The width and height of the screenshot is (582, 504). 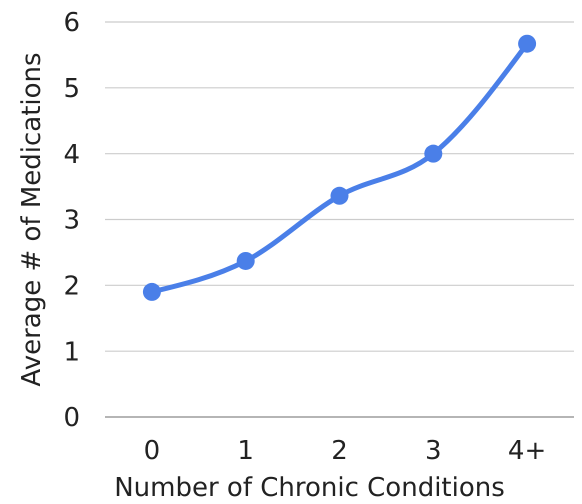 I want to click on y-axis-title: Average # of Medications, so click(x=32, y=219).